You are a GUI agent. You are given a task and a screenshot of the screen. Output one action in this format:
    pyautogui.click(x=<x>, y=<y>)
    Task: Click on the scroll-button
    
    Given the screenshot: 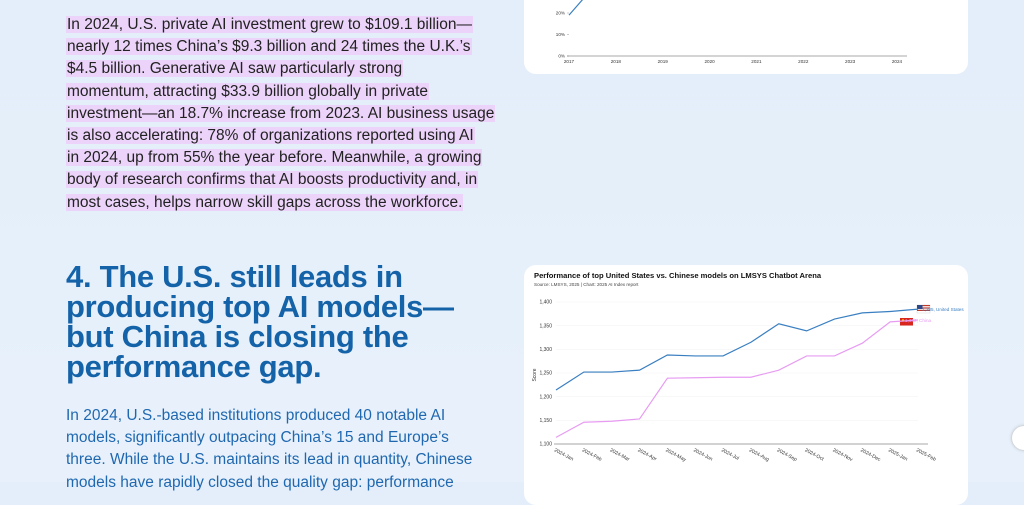 What is the action you would take?
    pyautogui.click(x=1018, y=438)
    